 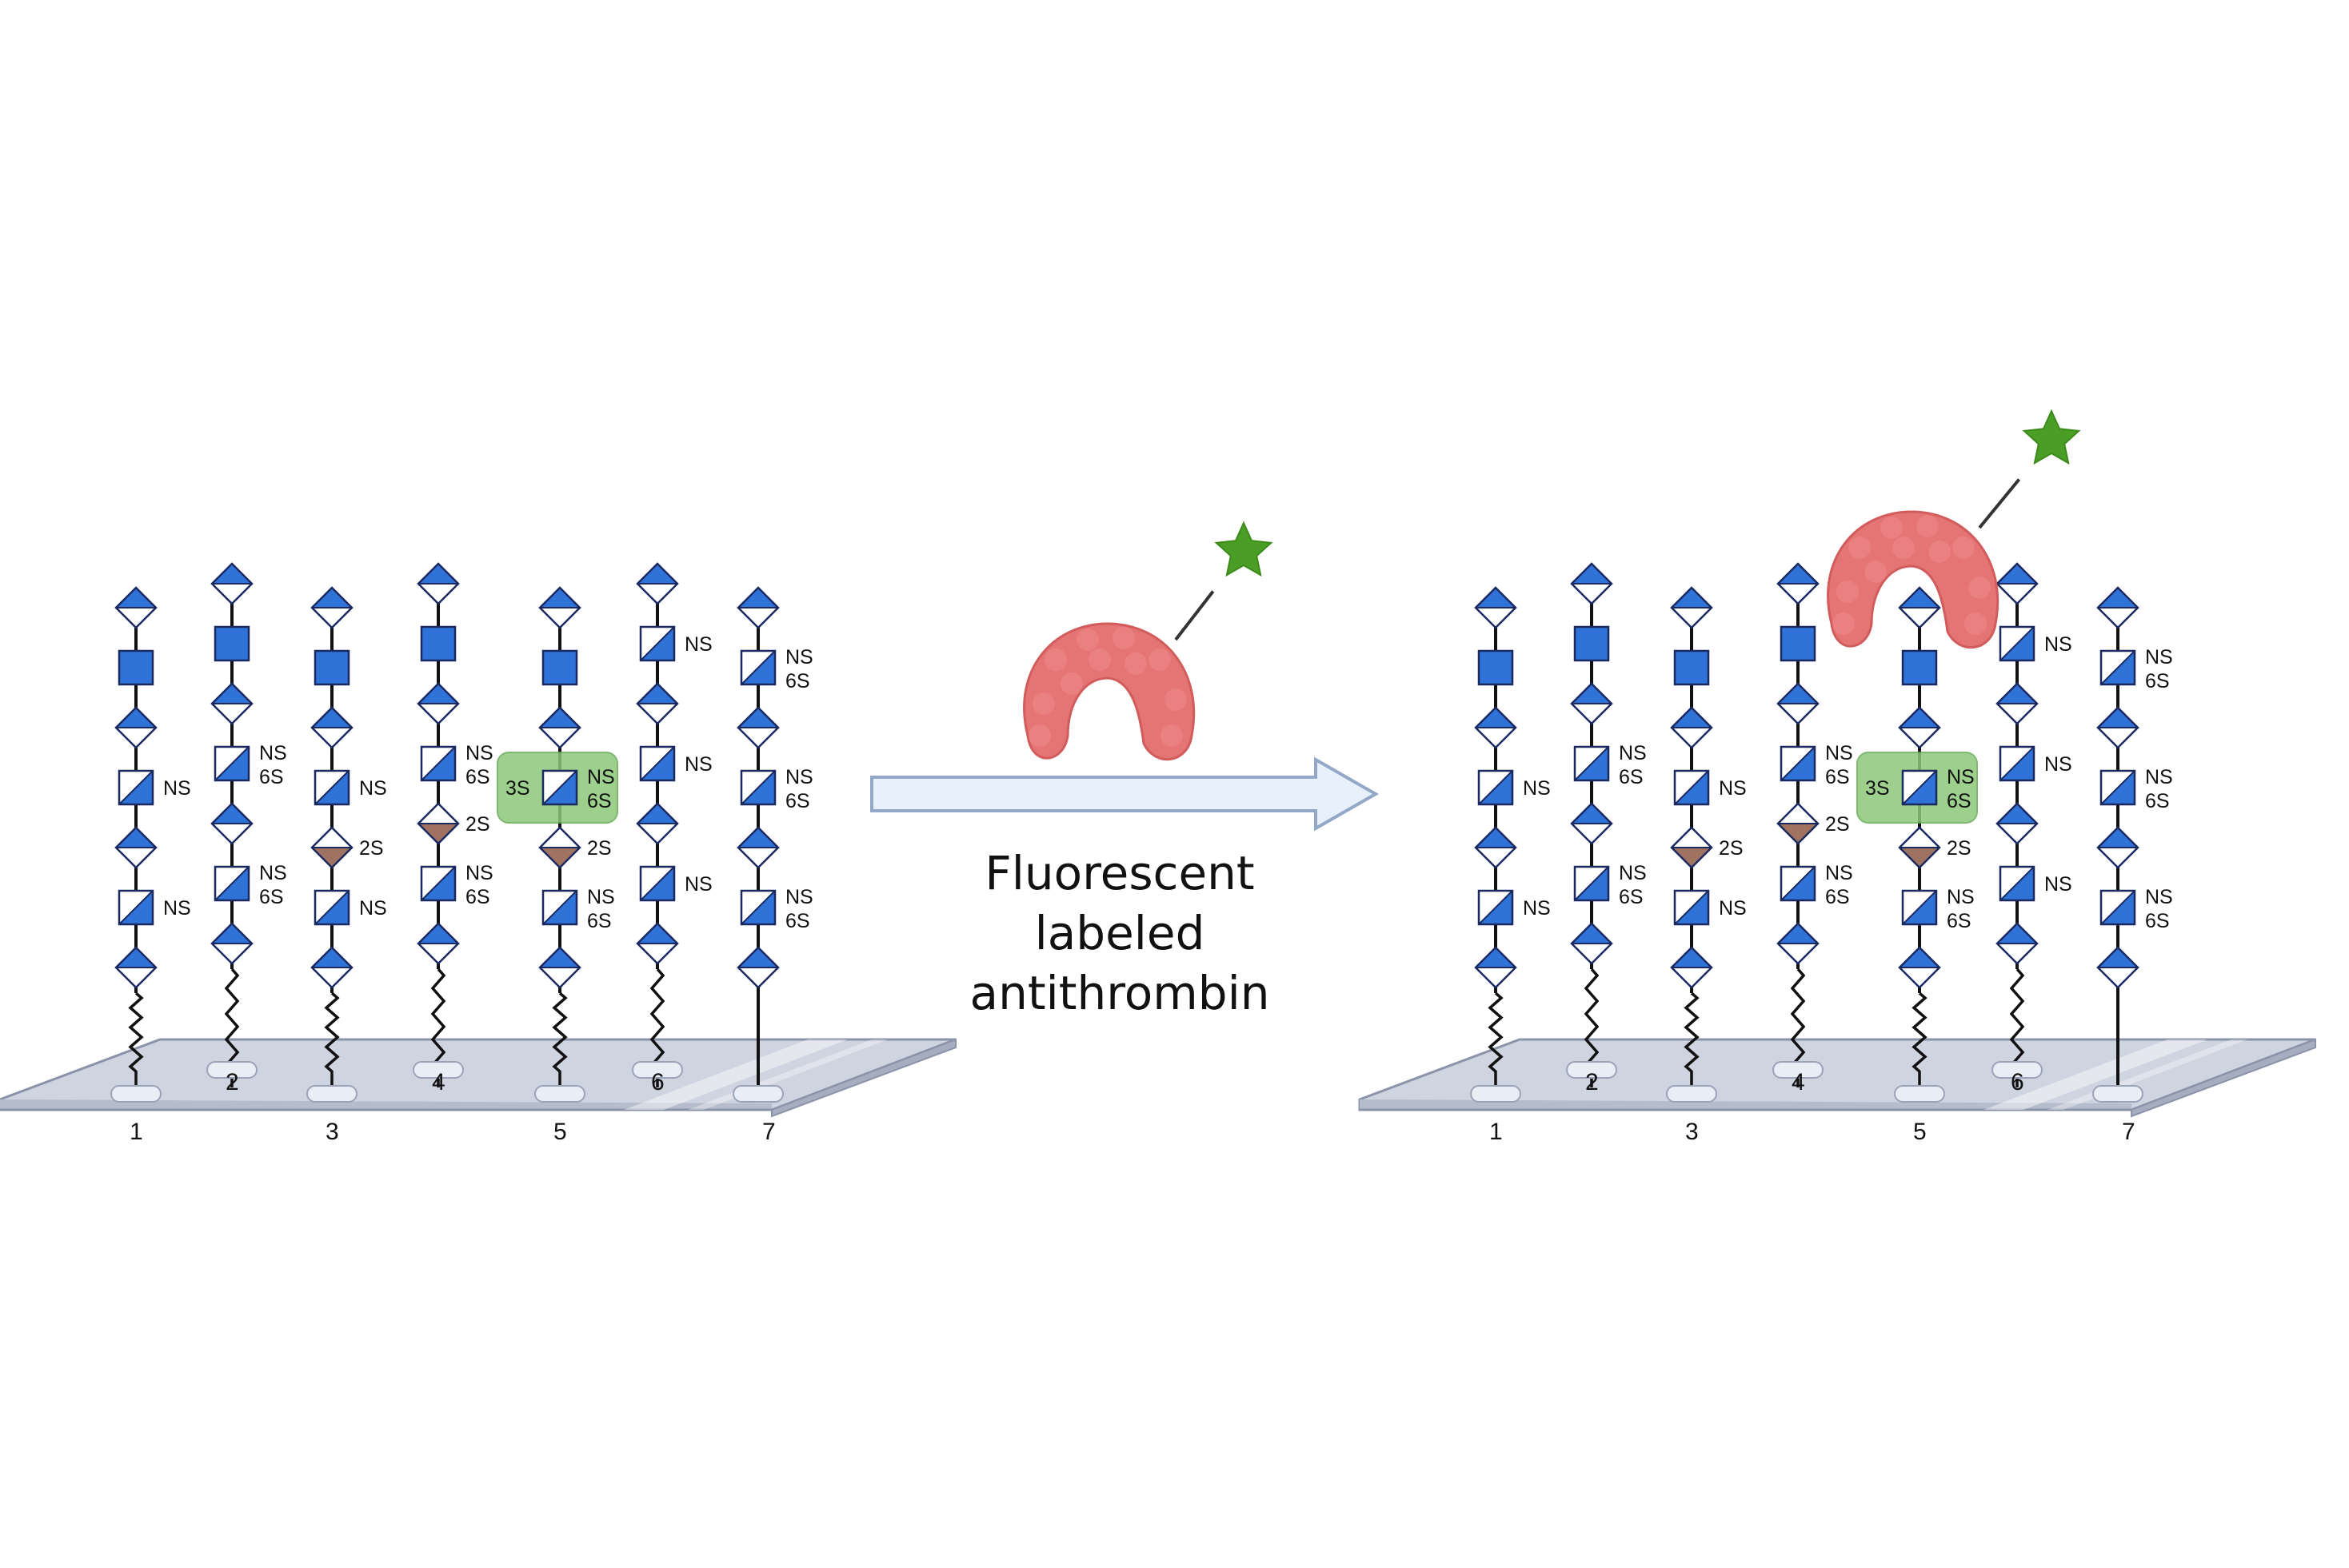 What do you see at coordinates (232, 1082) in the screenshot?
I see `chain-number-label: 2` at bounding box center [232, 1082].